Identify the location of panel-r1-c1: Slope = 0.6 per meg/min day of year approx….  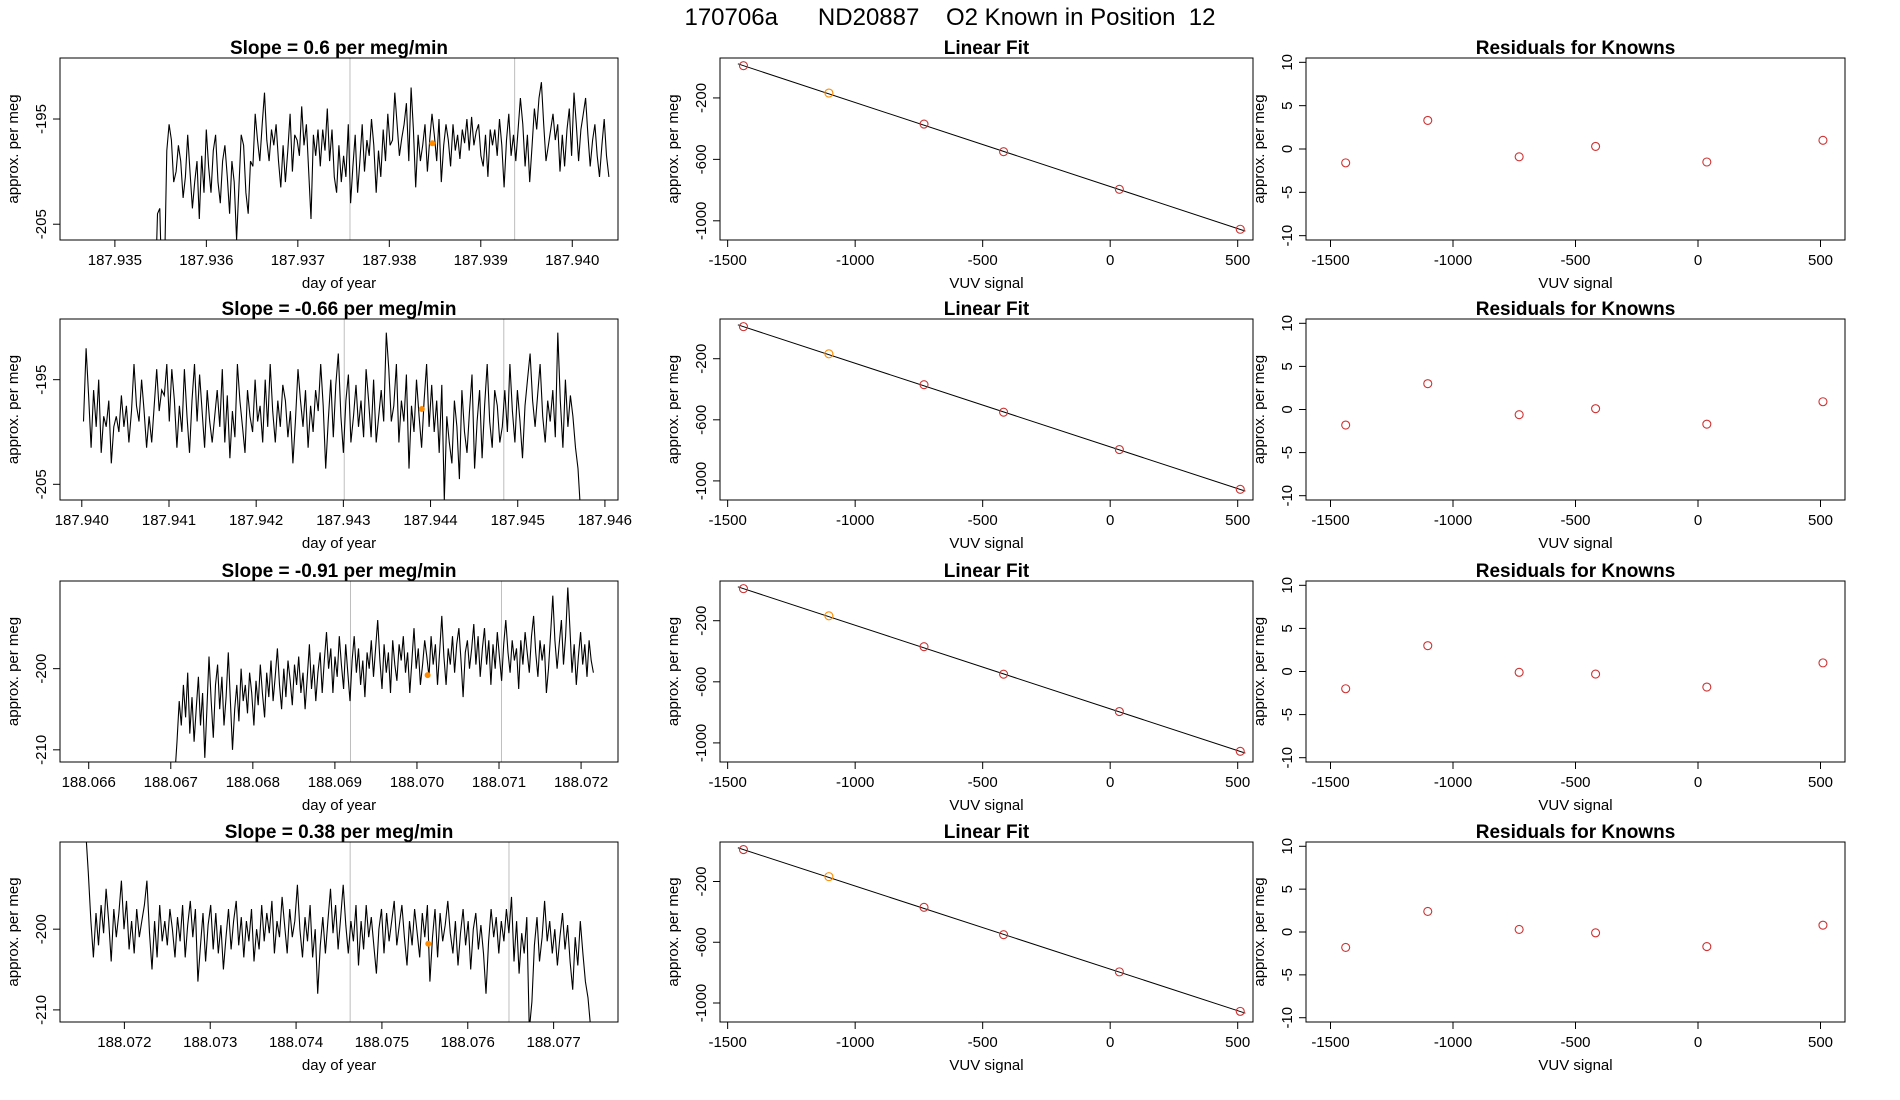
(312, 165).